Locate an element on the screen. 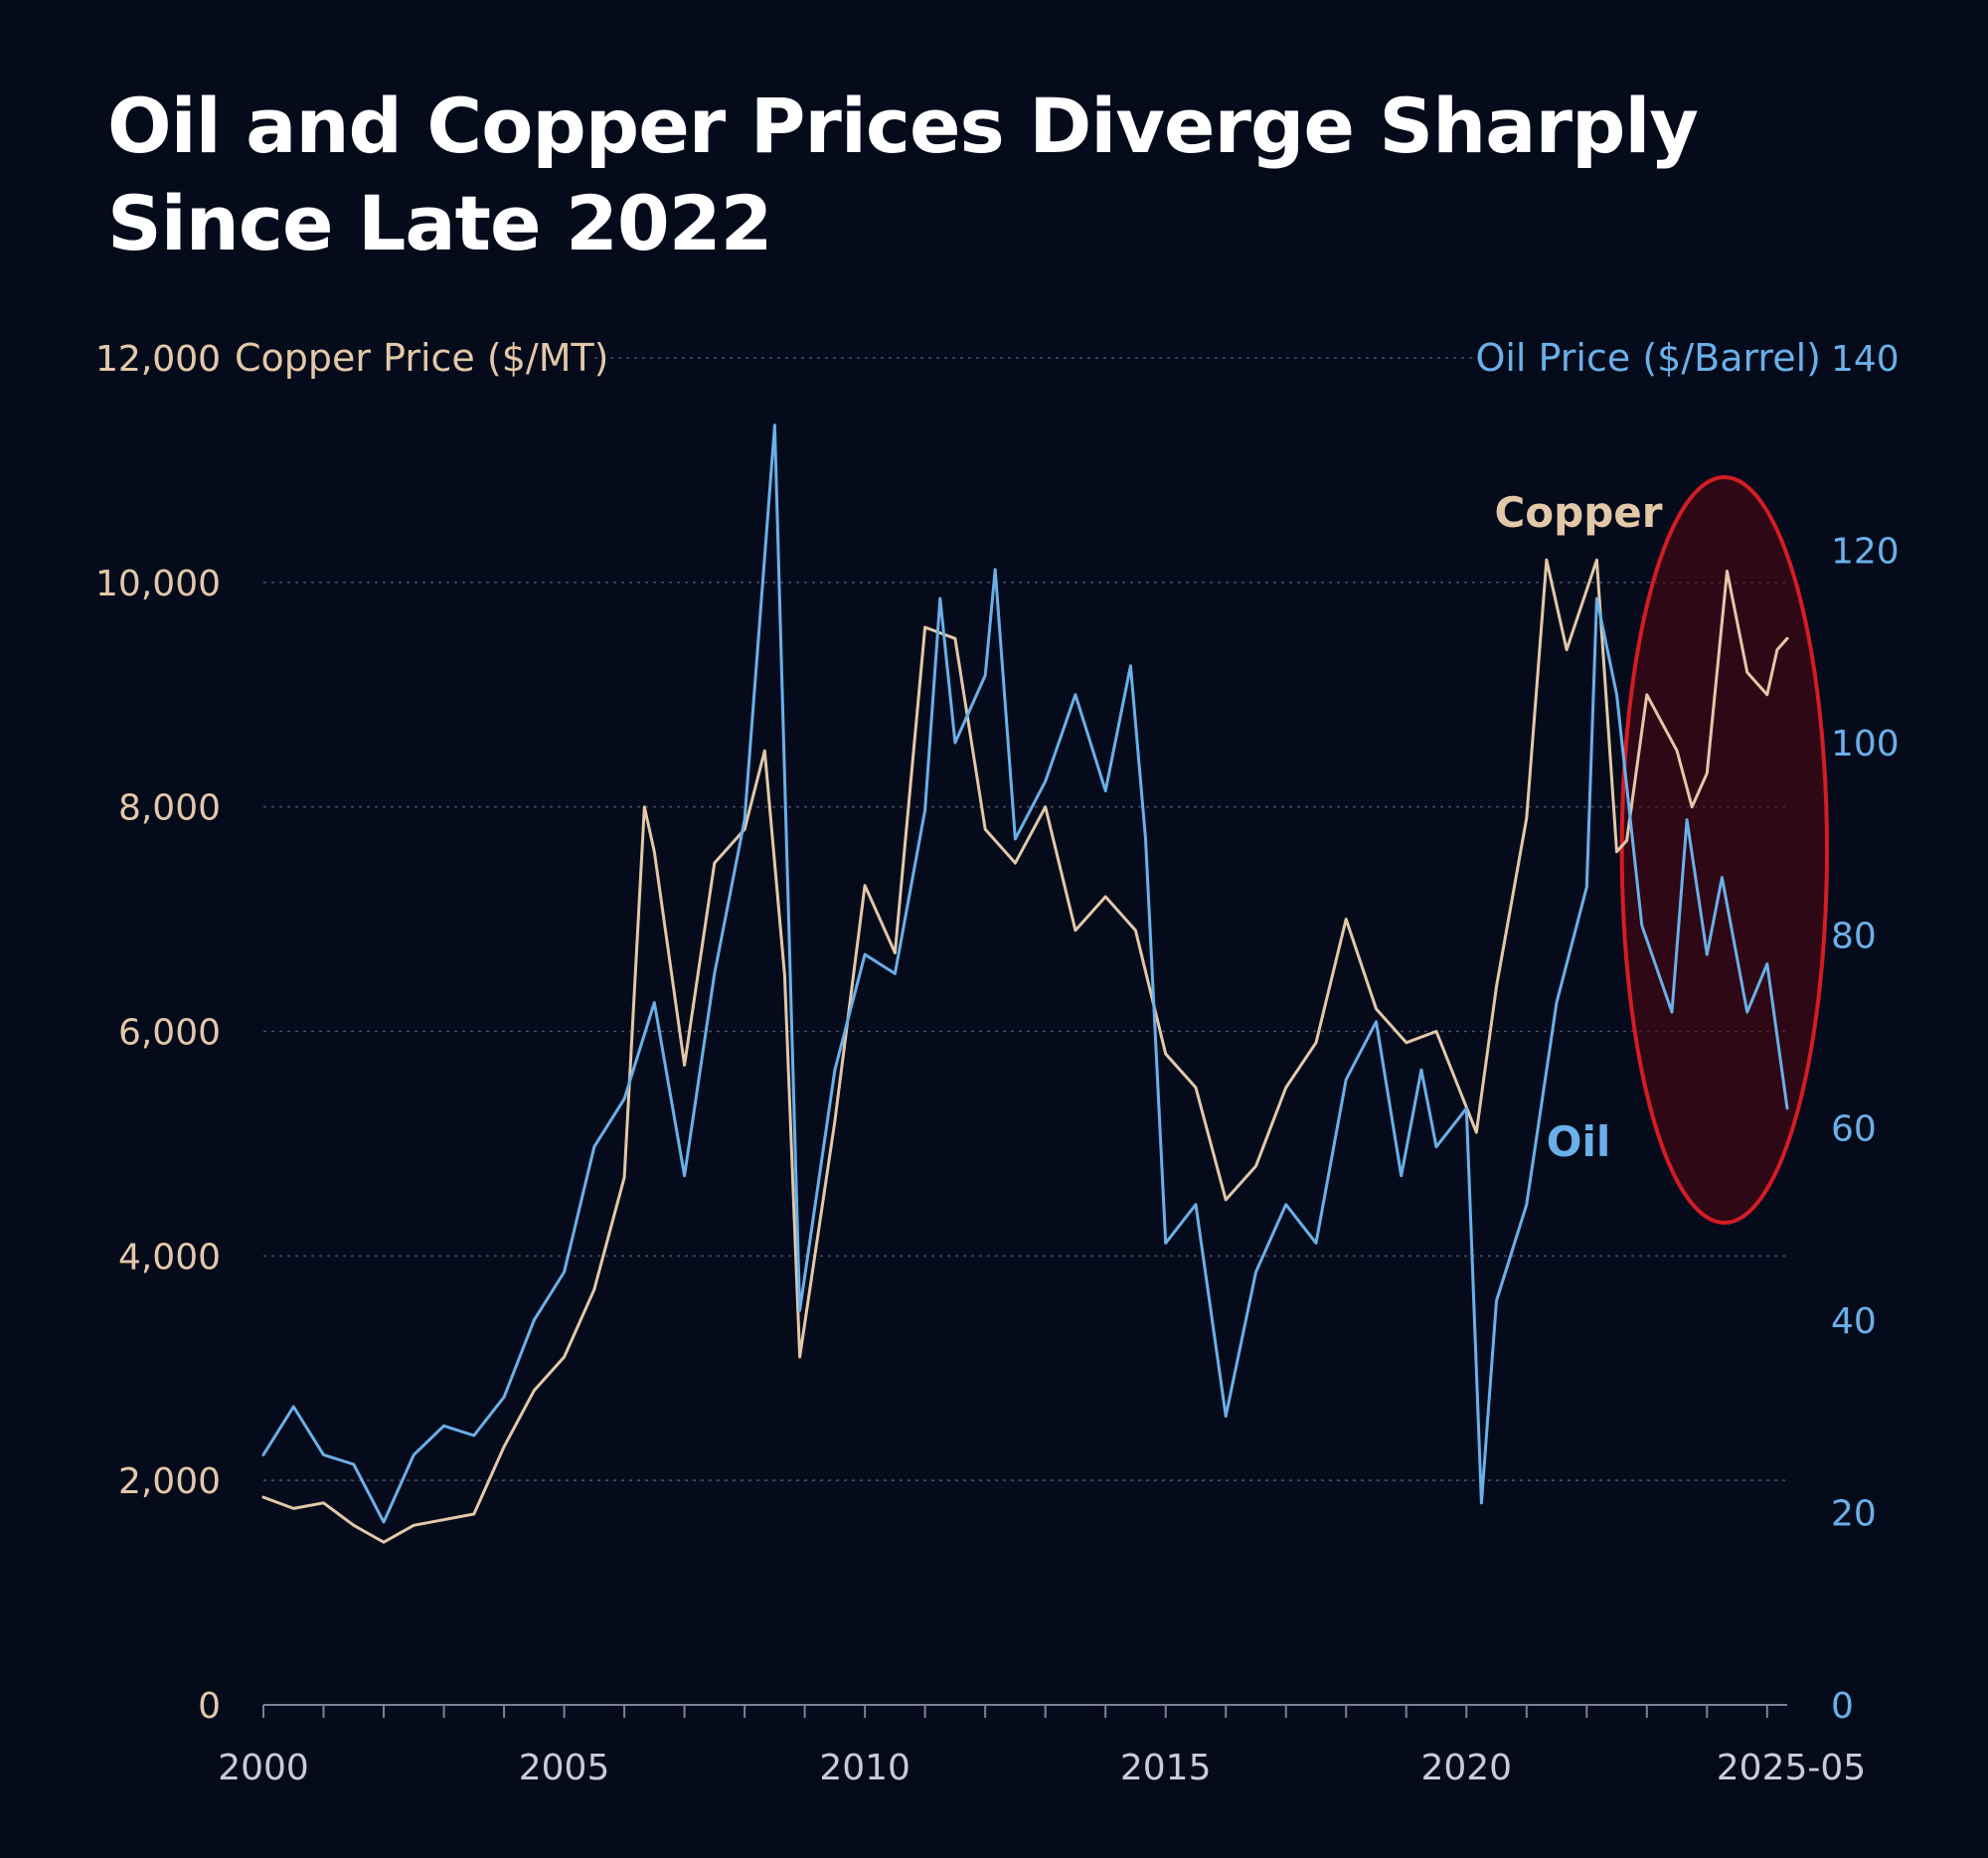 The width and height of the screenshot is (1988, 1858). left-tick-label: 8,000 is located at coordinates (169, 808).